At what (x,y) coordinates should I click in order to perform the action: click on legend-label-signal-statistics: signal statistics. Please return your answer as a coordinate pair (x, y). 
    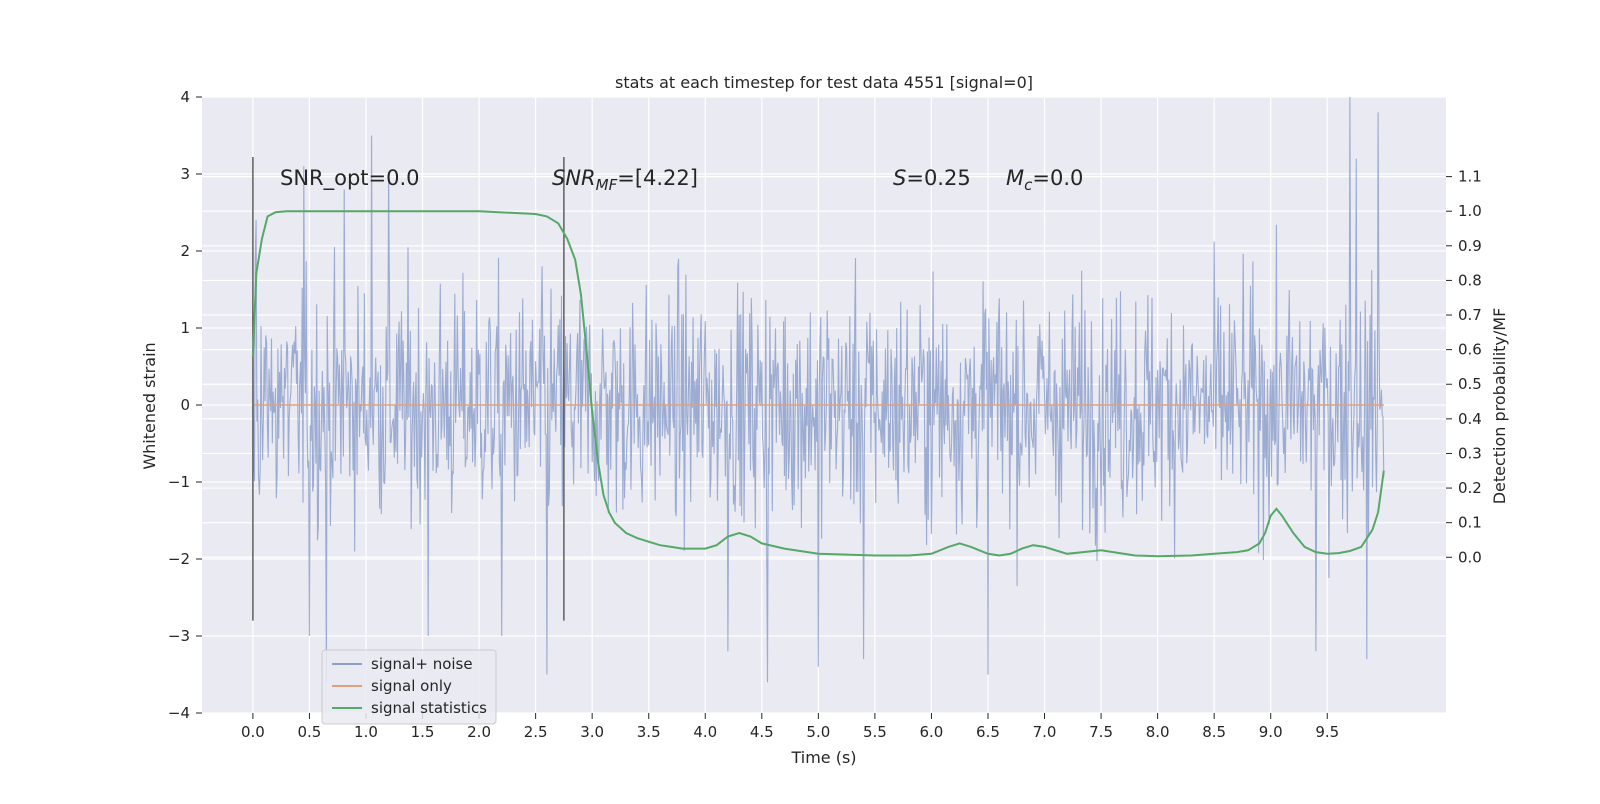
    Looking at the image, I should click on (429, 708).